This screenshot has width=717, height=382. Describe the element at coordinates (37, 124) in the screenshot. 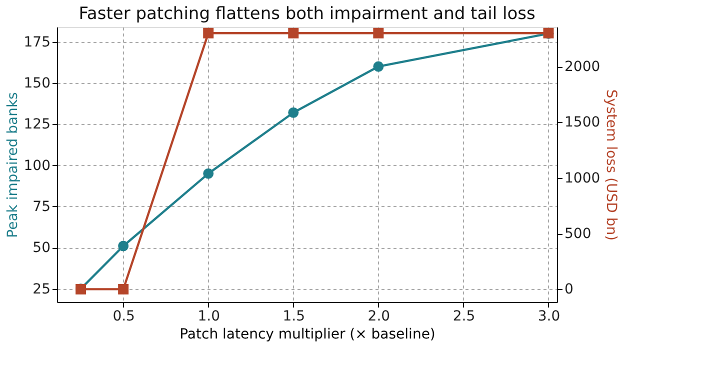

I see `y-tick-label: 125` at that location.